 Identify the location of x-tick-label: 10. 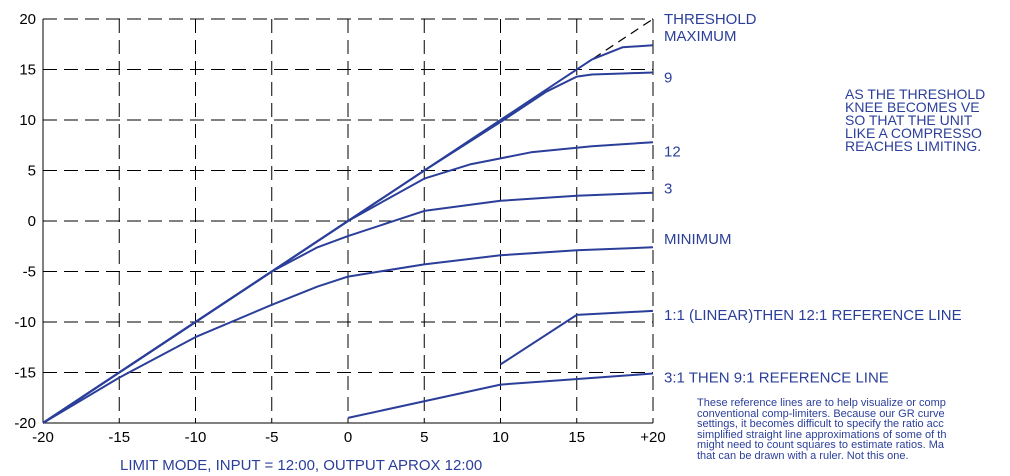
(500, 437).